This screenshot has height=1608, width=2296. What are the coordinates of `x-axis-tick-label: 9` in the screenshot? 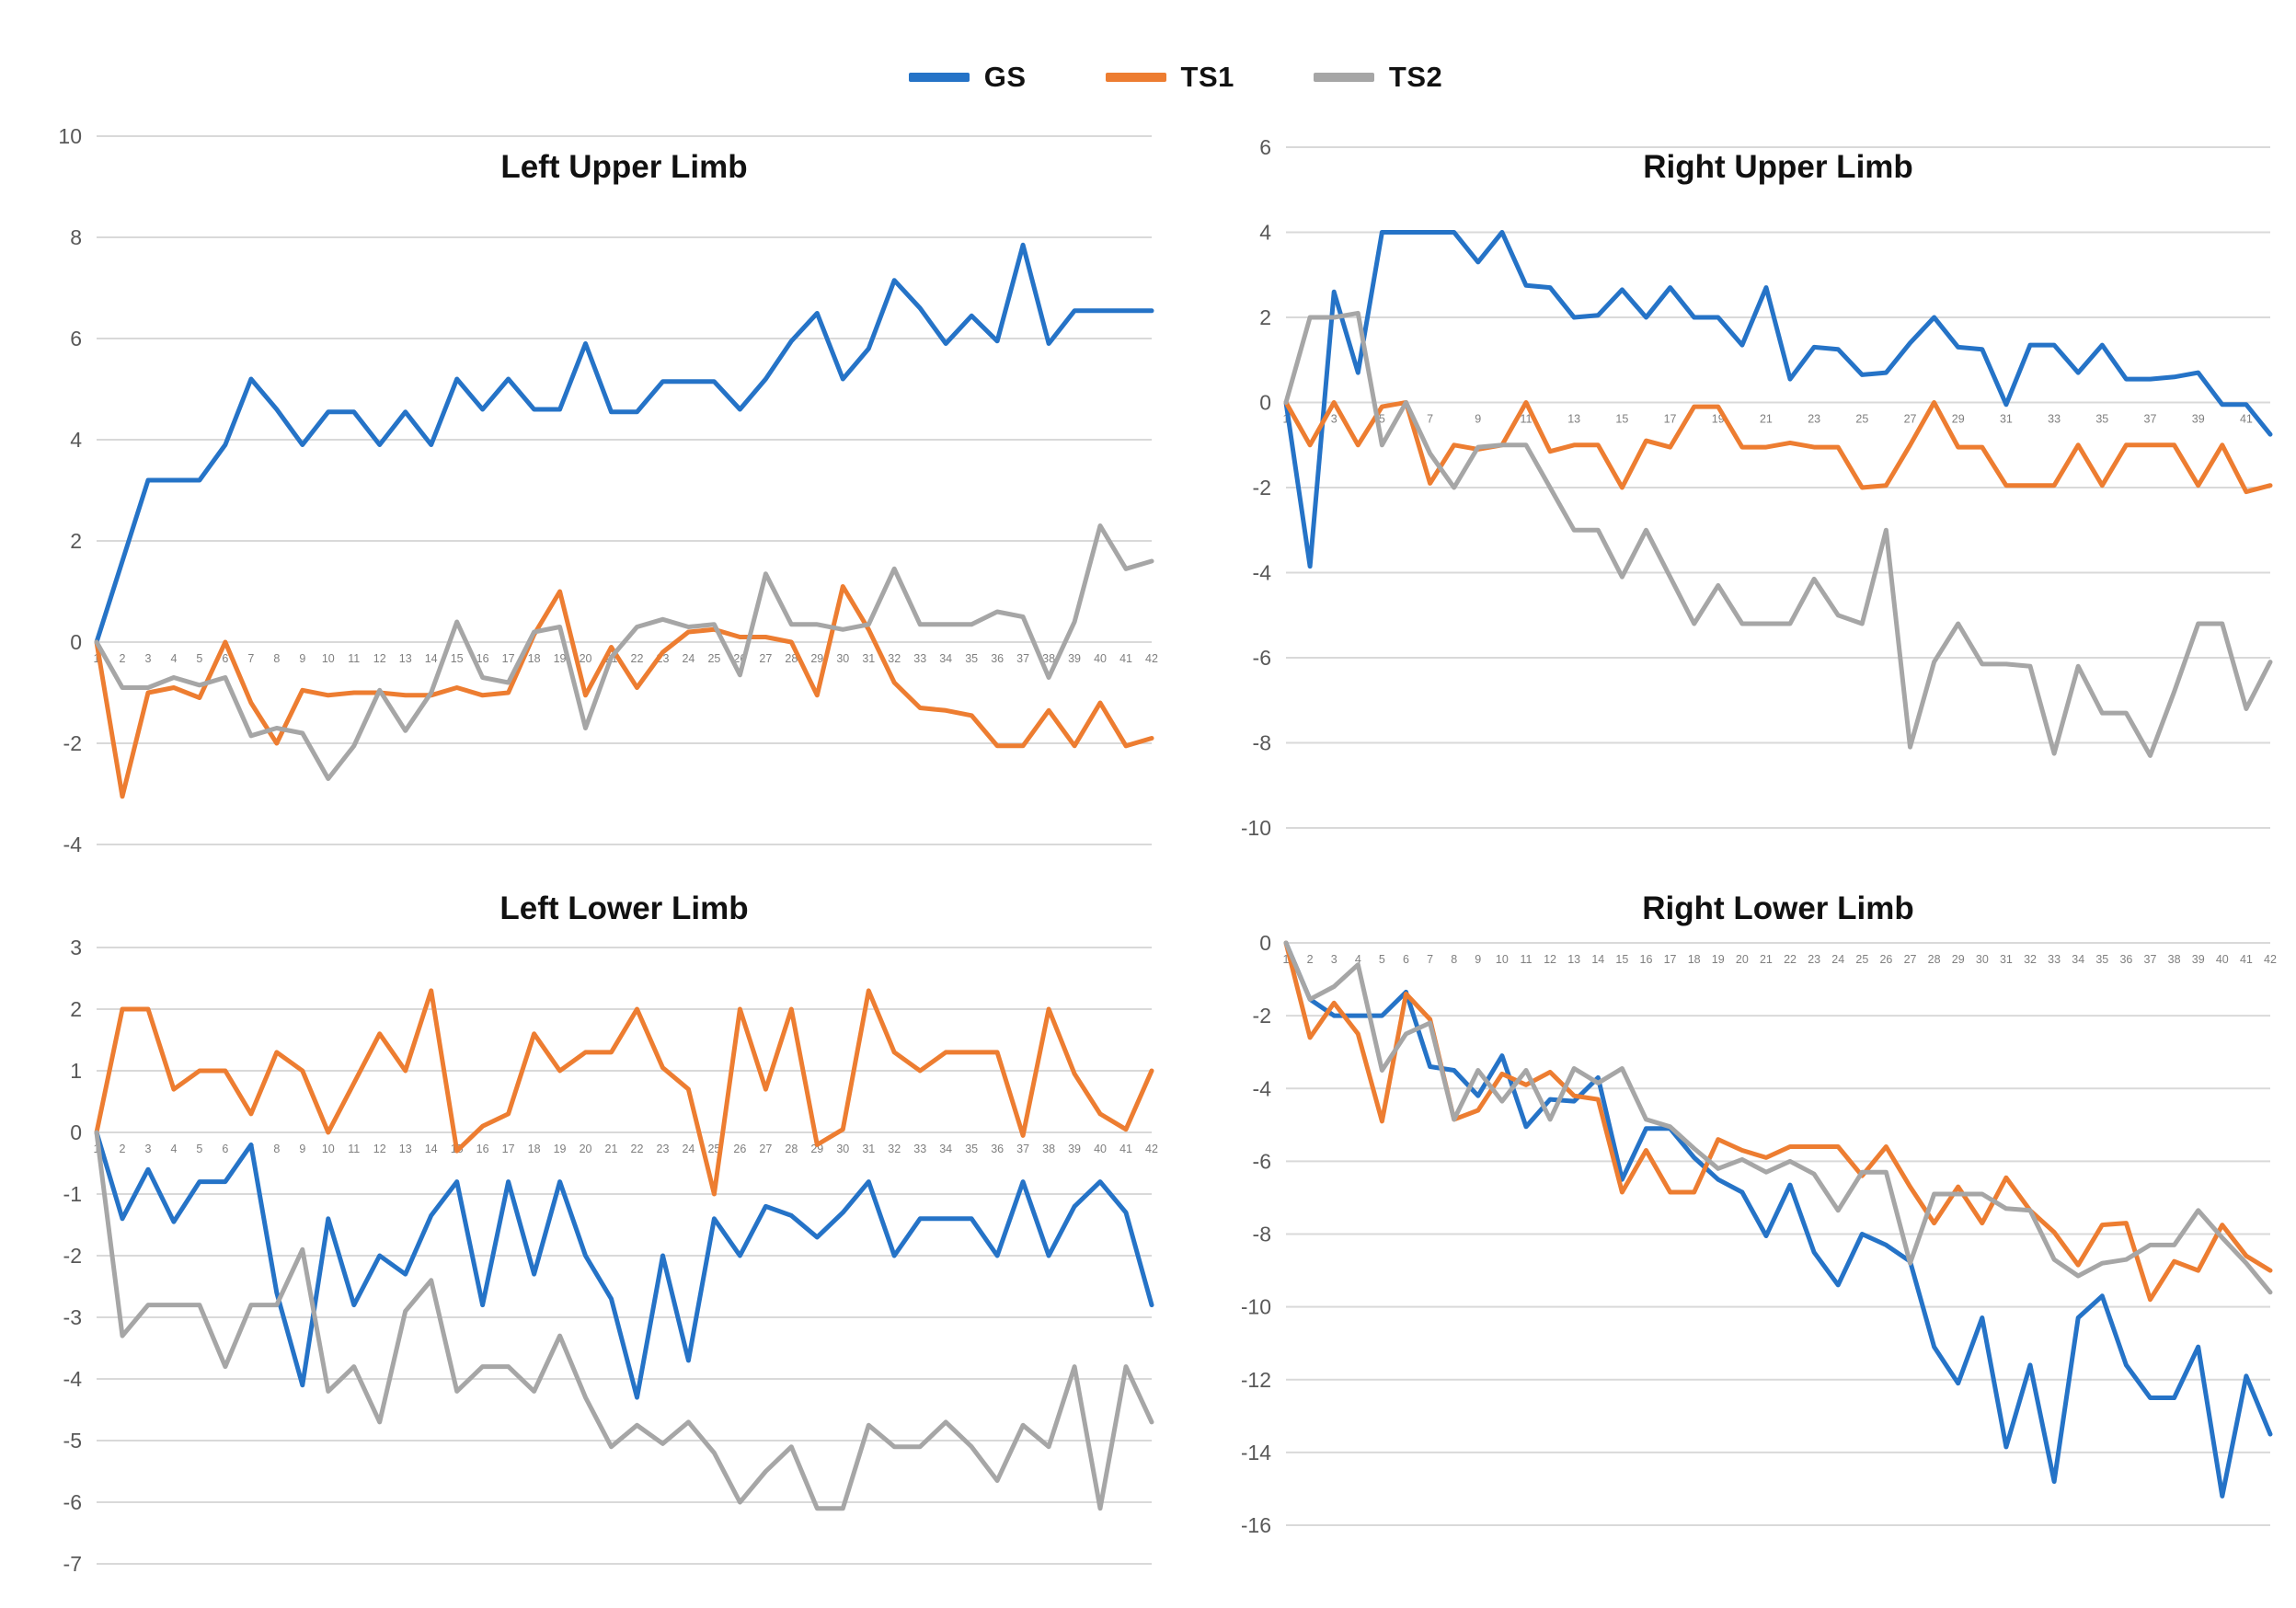 It's located at (1478, 959).